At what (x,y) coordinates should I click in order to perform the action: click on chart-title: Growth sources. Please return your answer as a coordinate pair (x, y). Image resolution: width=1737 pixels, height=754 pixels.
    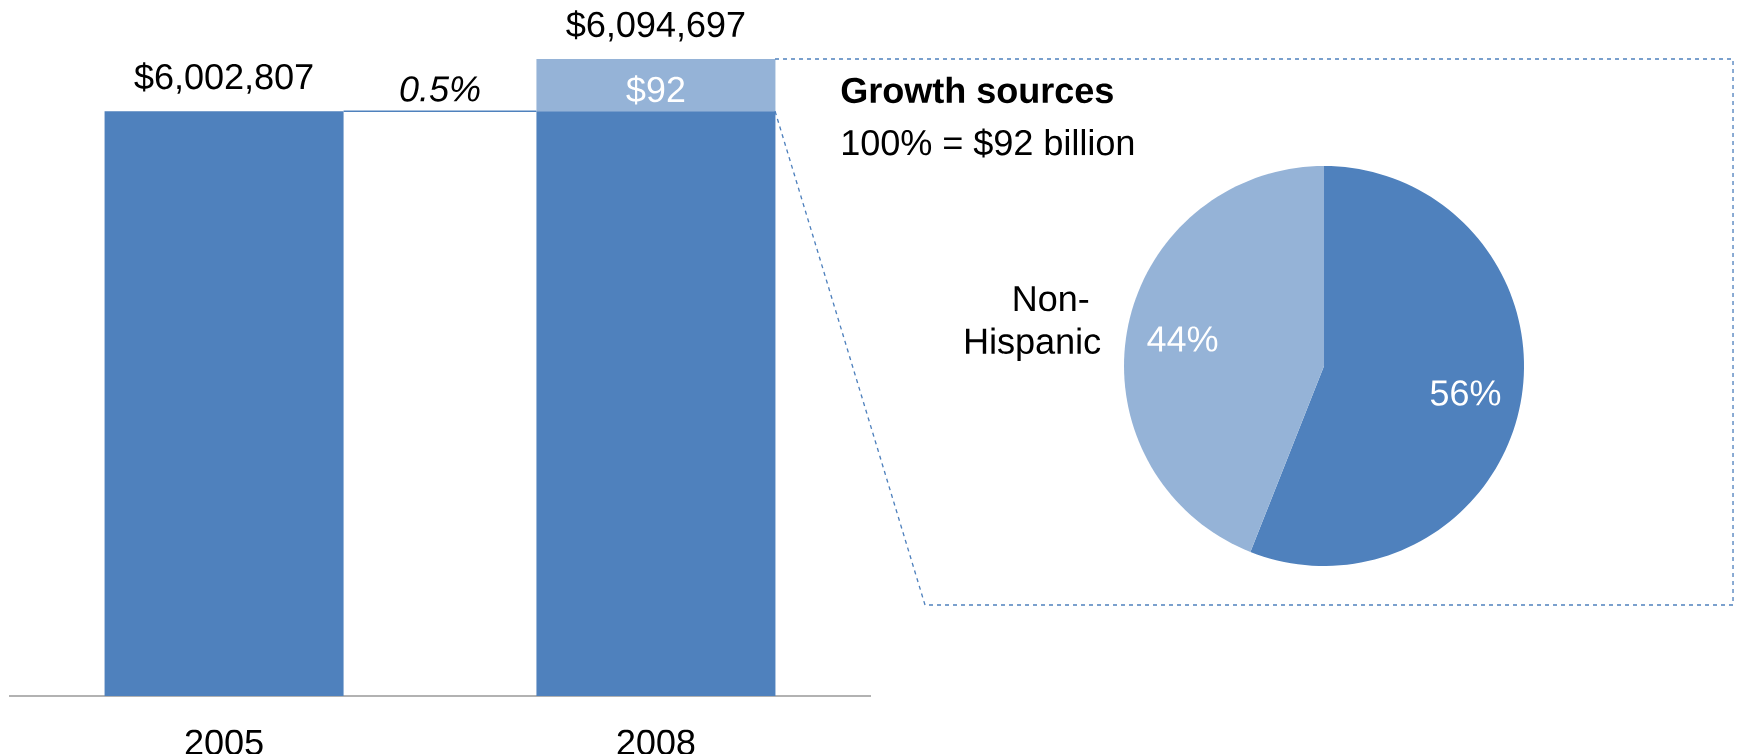
    Looking at the image, I should click on (977, 90).